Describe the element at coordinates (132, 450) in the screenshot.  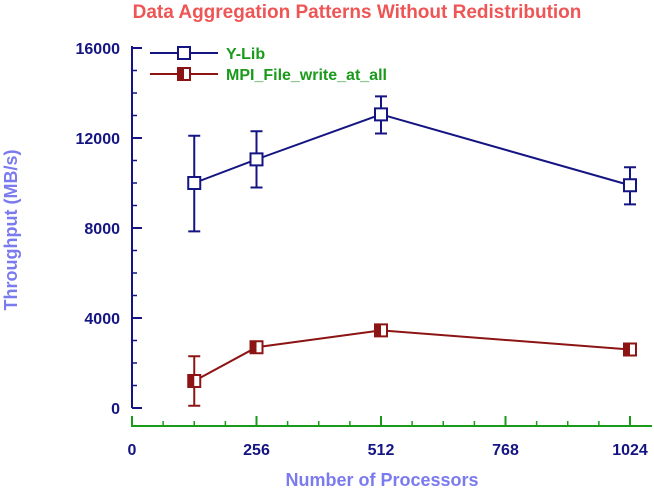
I see `x-tick-label-0: 0` at that location.